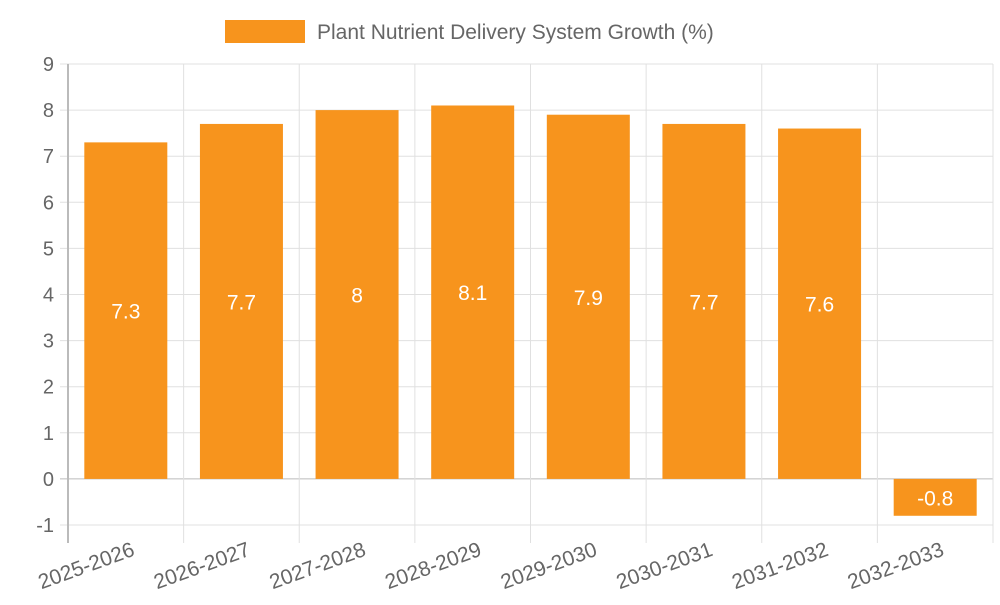  What do you see at coordinates (48, 388) in the screenshot?
I see `y-tick-label: 2` at bounding box center [48, 388].